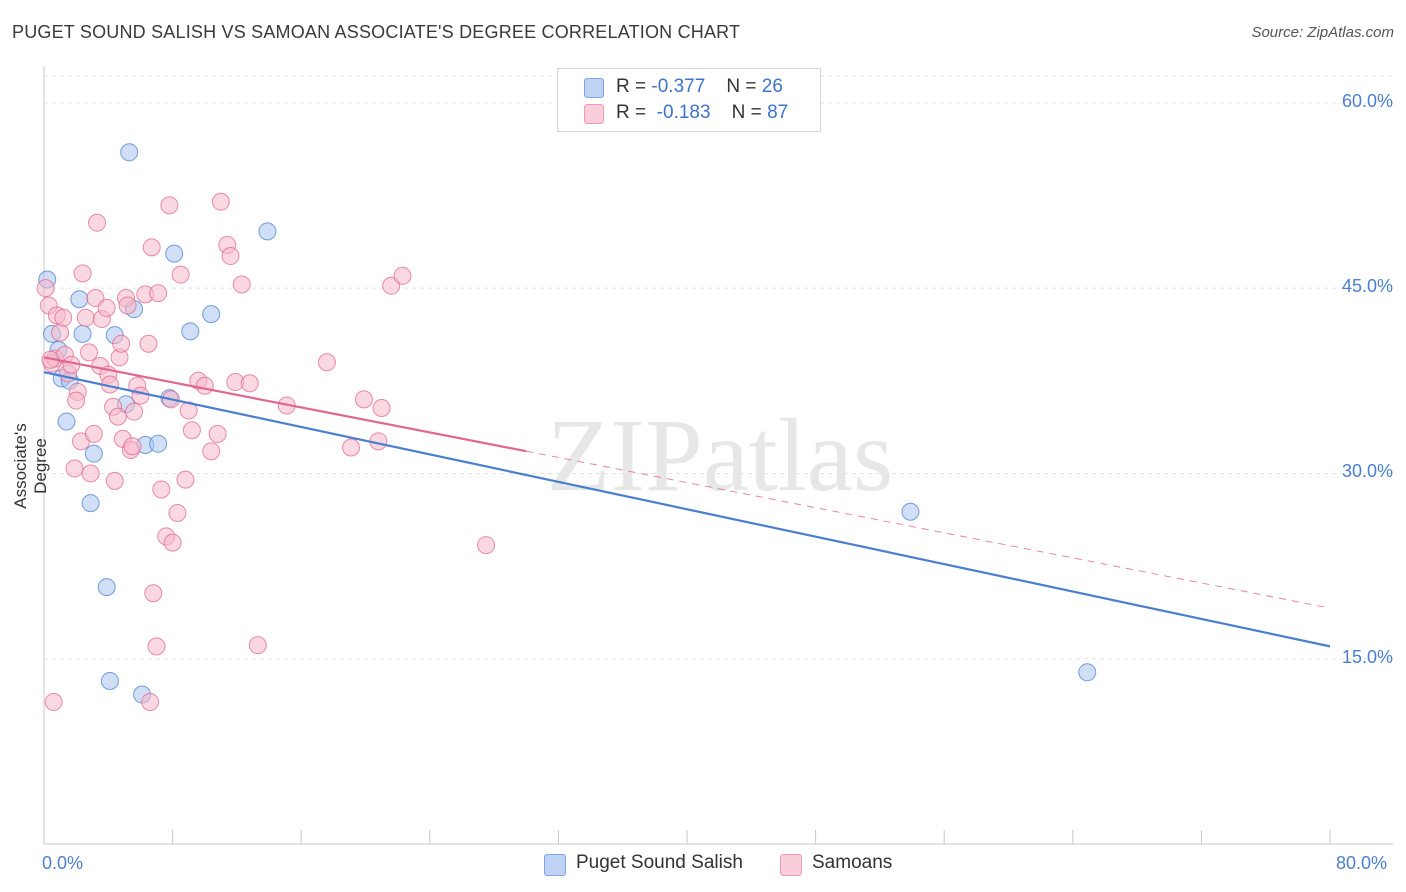 Image resolution: width=1406 pixels, height=892 pixels. Describe the element at coordinates (63, 863) in the screenshot. I see `x-tick-label-min: 0.0%` at that location.